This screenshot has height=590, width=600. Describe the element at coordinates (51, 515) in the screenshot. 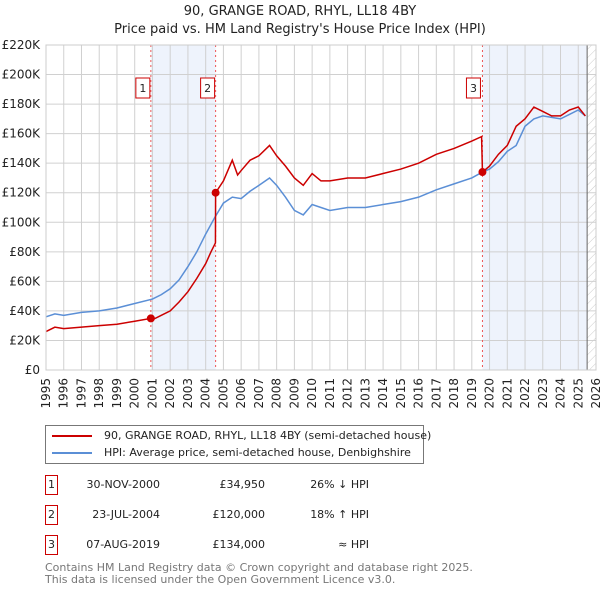

I see `transaction-badge: 2` at that location.